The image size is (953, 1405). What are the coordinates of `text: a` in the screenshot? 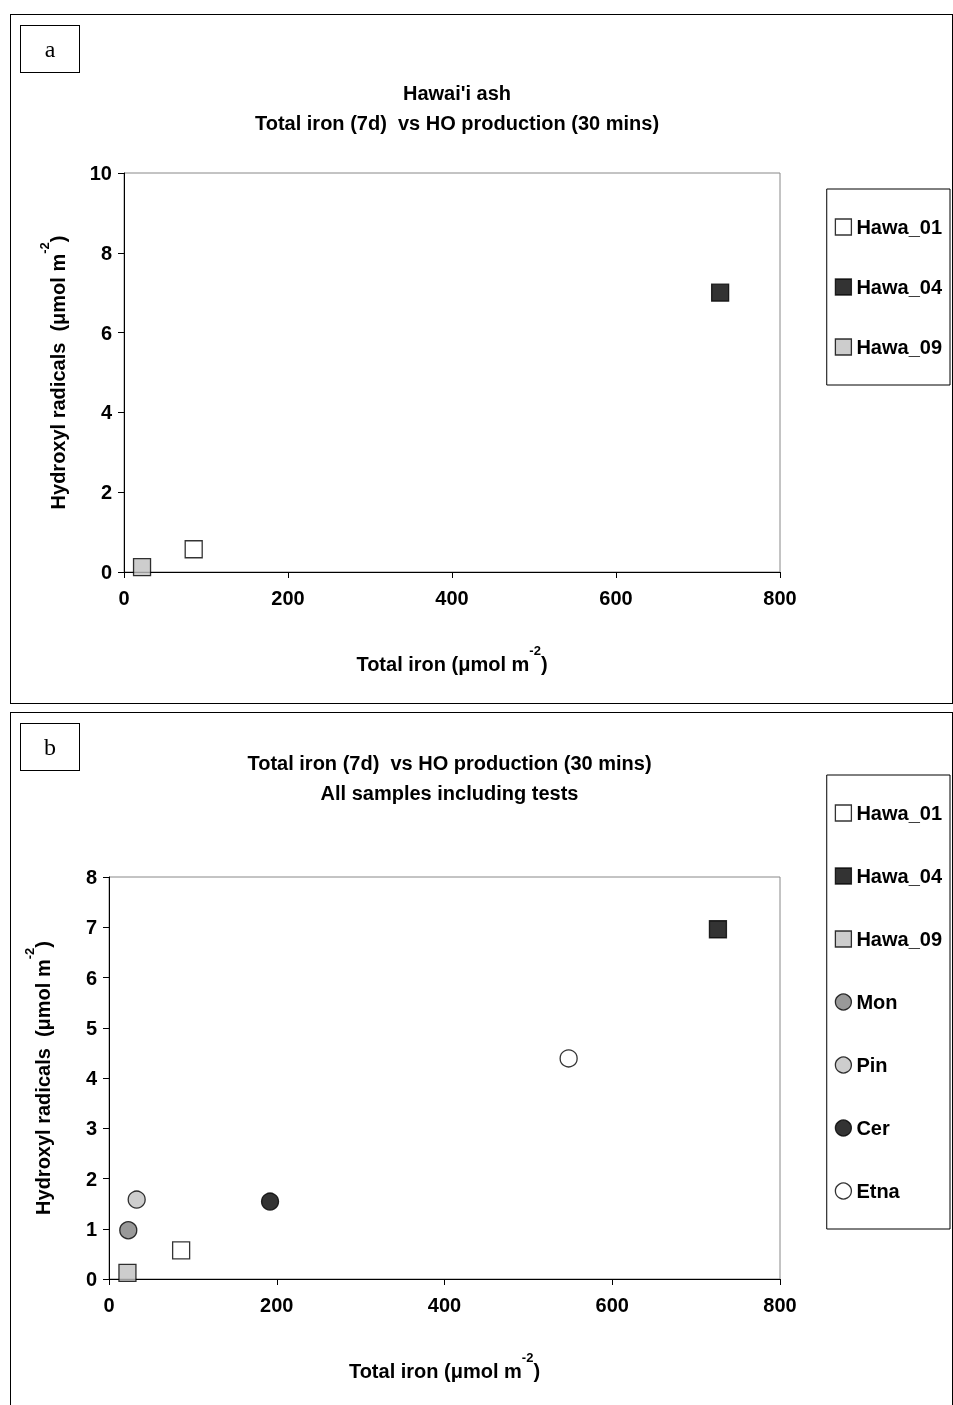 It's located at (50, 49).